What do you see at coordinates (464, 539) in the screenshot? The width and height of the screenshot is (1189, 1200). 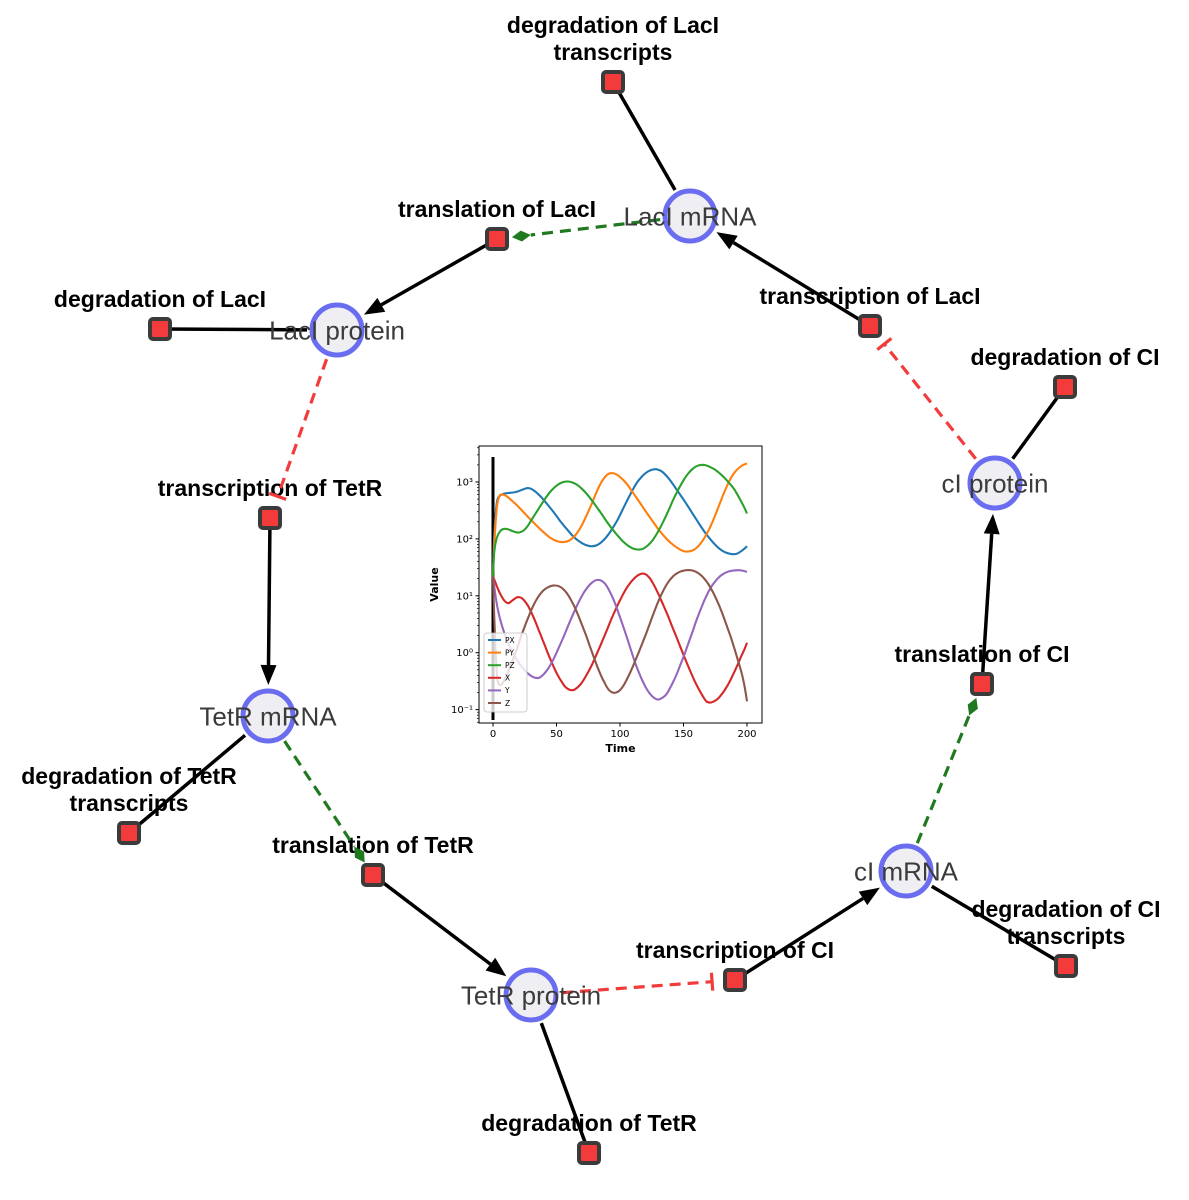 I see `y-tick-label: 10²` at bounding box center [464, 539].